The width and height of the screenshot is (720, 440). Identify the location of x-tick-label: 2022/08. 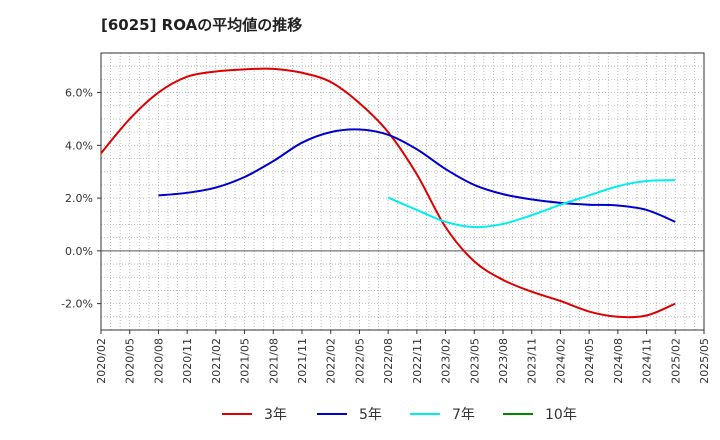
(388, 361).